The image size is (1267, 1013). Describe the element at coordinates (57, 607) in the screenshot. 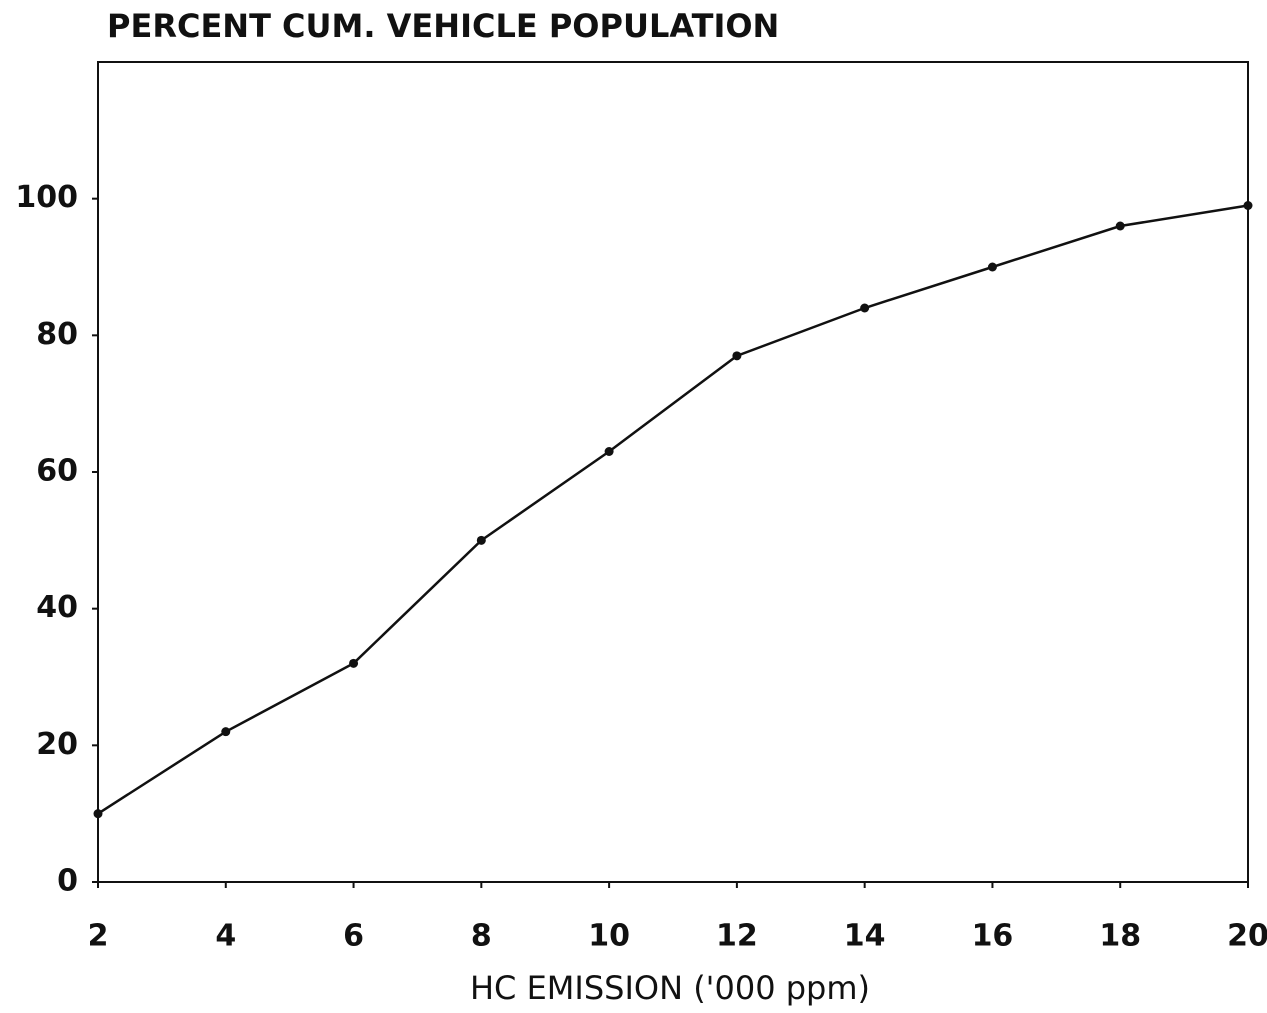

I see `y-tick-label: 40` at that location.